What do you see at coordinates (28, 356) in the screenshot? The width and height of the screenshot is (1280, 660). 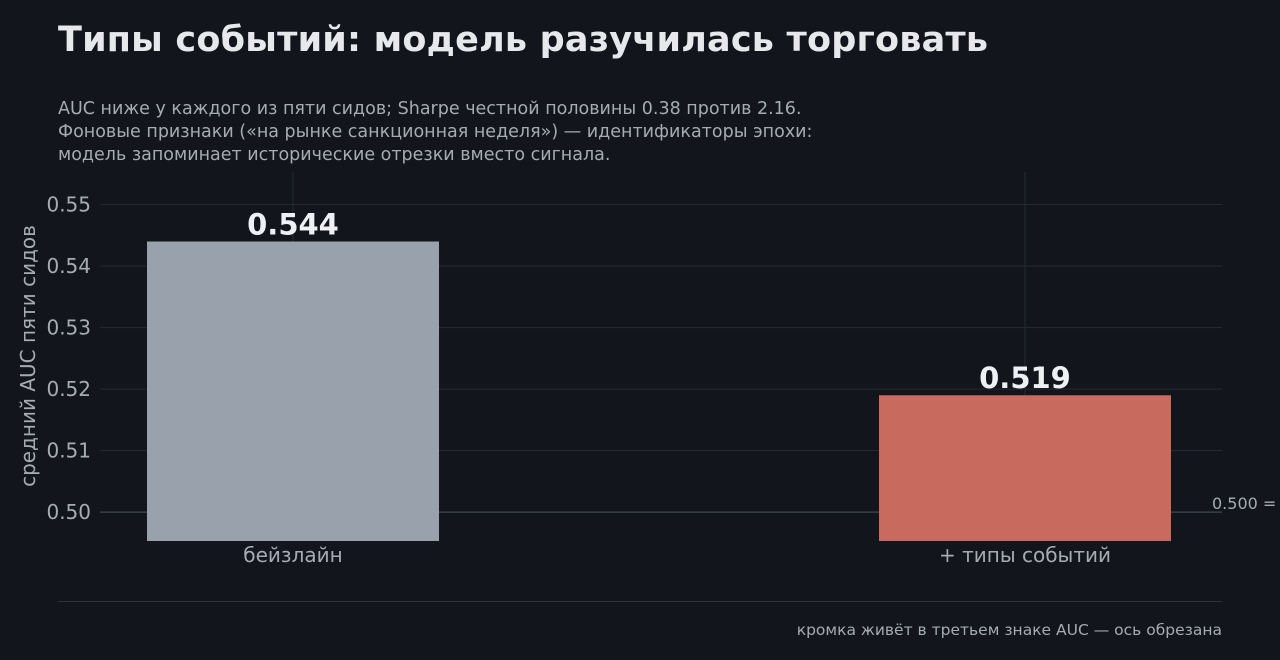 I see `y-axis-label: средний AUC пяти сидов` at bounding box center [28, 356].